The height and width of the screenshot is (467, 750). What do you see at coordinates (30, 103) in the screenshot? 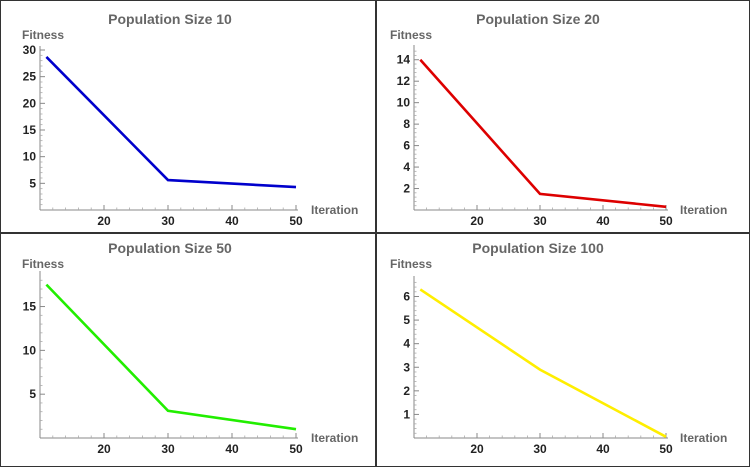
I see `chart-1-y-tick-label: 20` at bounding box center [30, 103].